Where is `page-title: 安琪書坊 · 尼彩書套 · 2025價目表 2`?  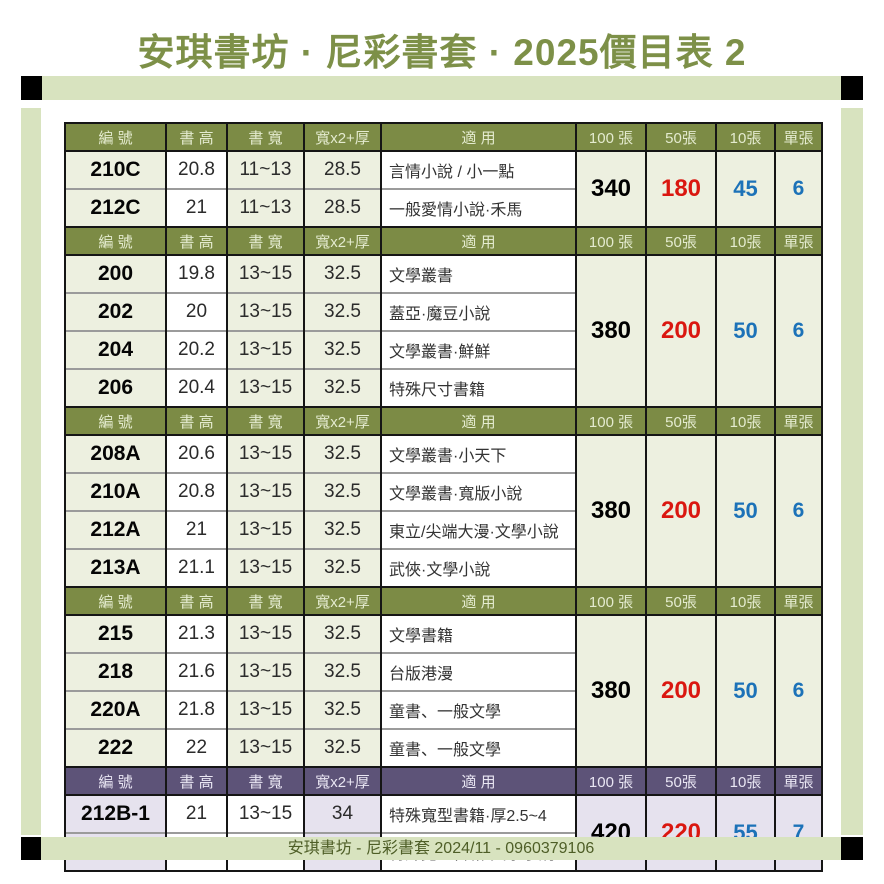 page-title: 安琪書坊 · 尼彩書套 · 2025價目表 2 is located at coordinates (442, 52).